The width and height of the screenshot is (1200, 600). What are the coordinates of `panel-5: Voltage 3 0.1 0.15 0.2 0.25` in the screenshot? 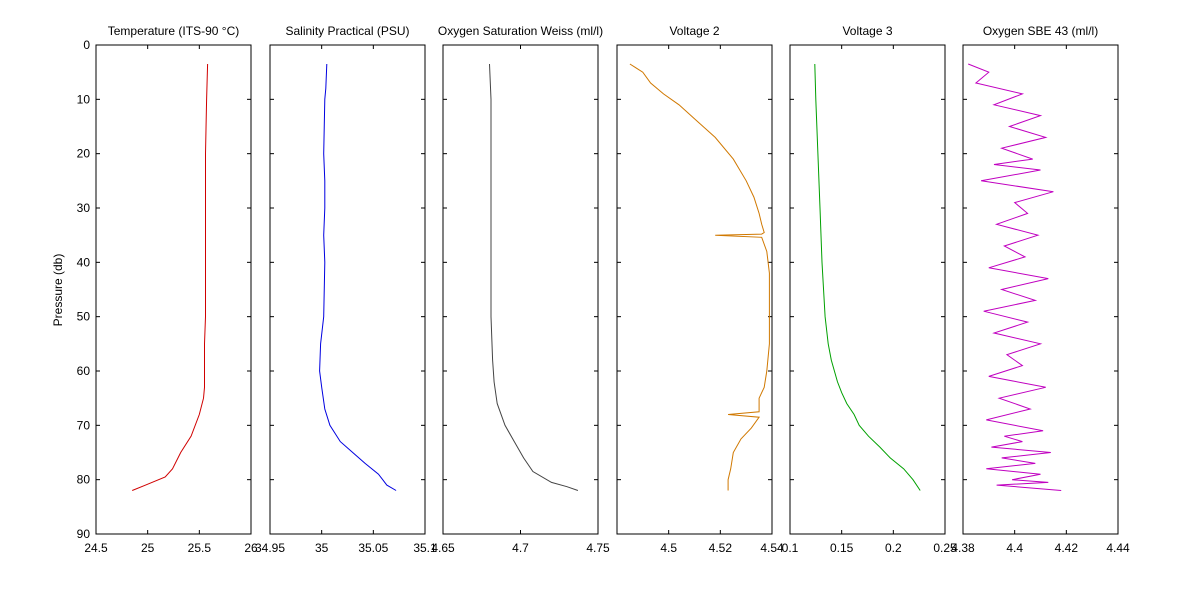 It's located at (869, 289).